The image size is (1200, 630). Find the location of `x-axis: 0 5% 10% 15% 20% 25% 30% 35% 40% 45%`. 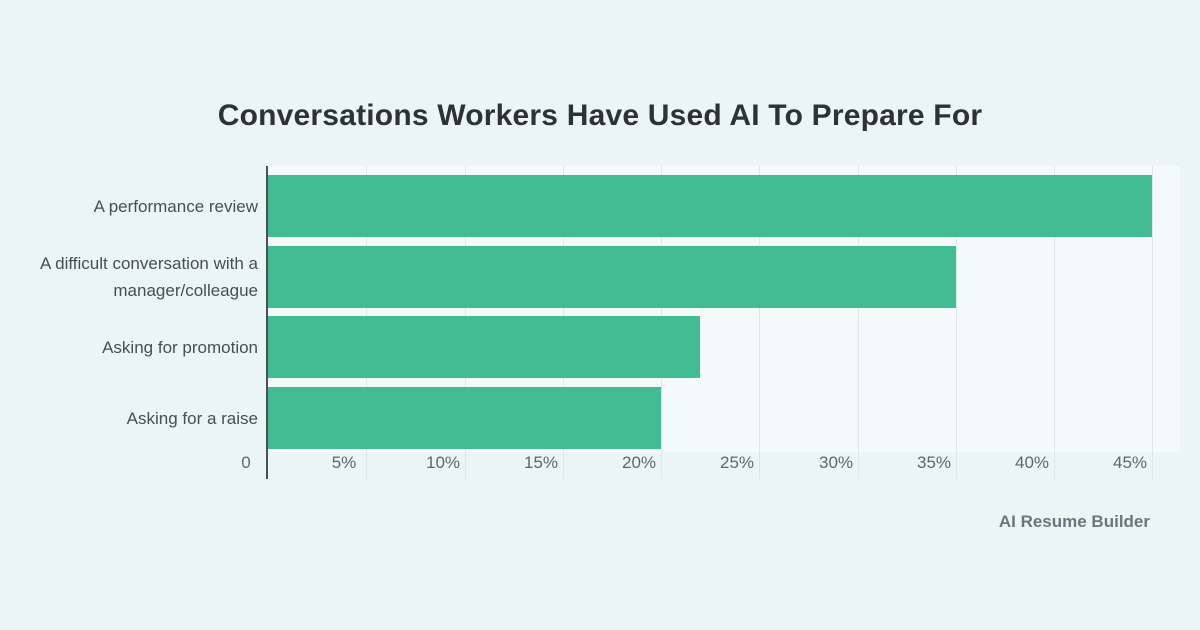

x-axis: 0 5% 10% 15% 20% 25% 30% 35% 40% 45% is located at coordinates (710, 466).